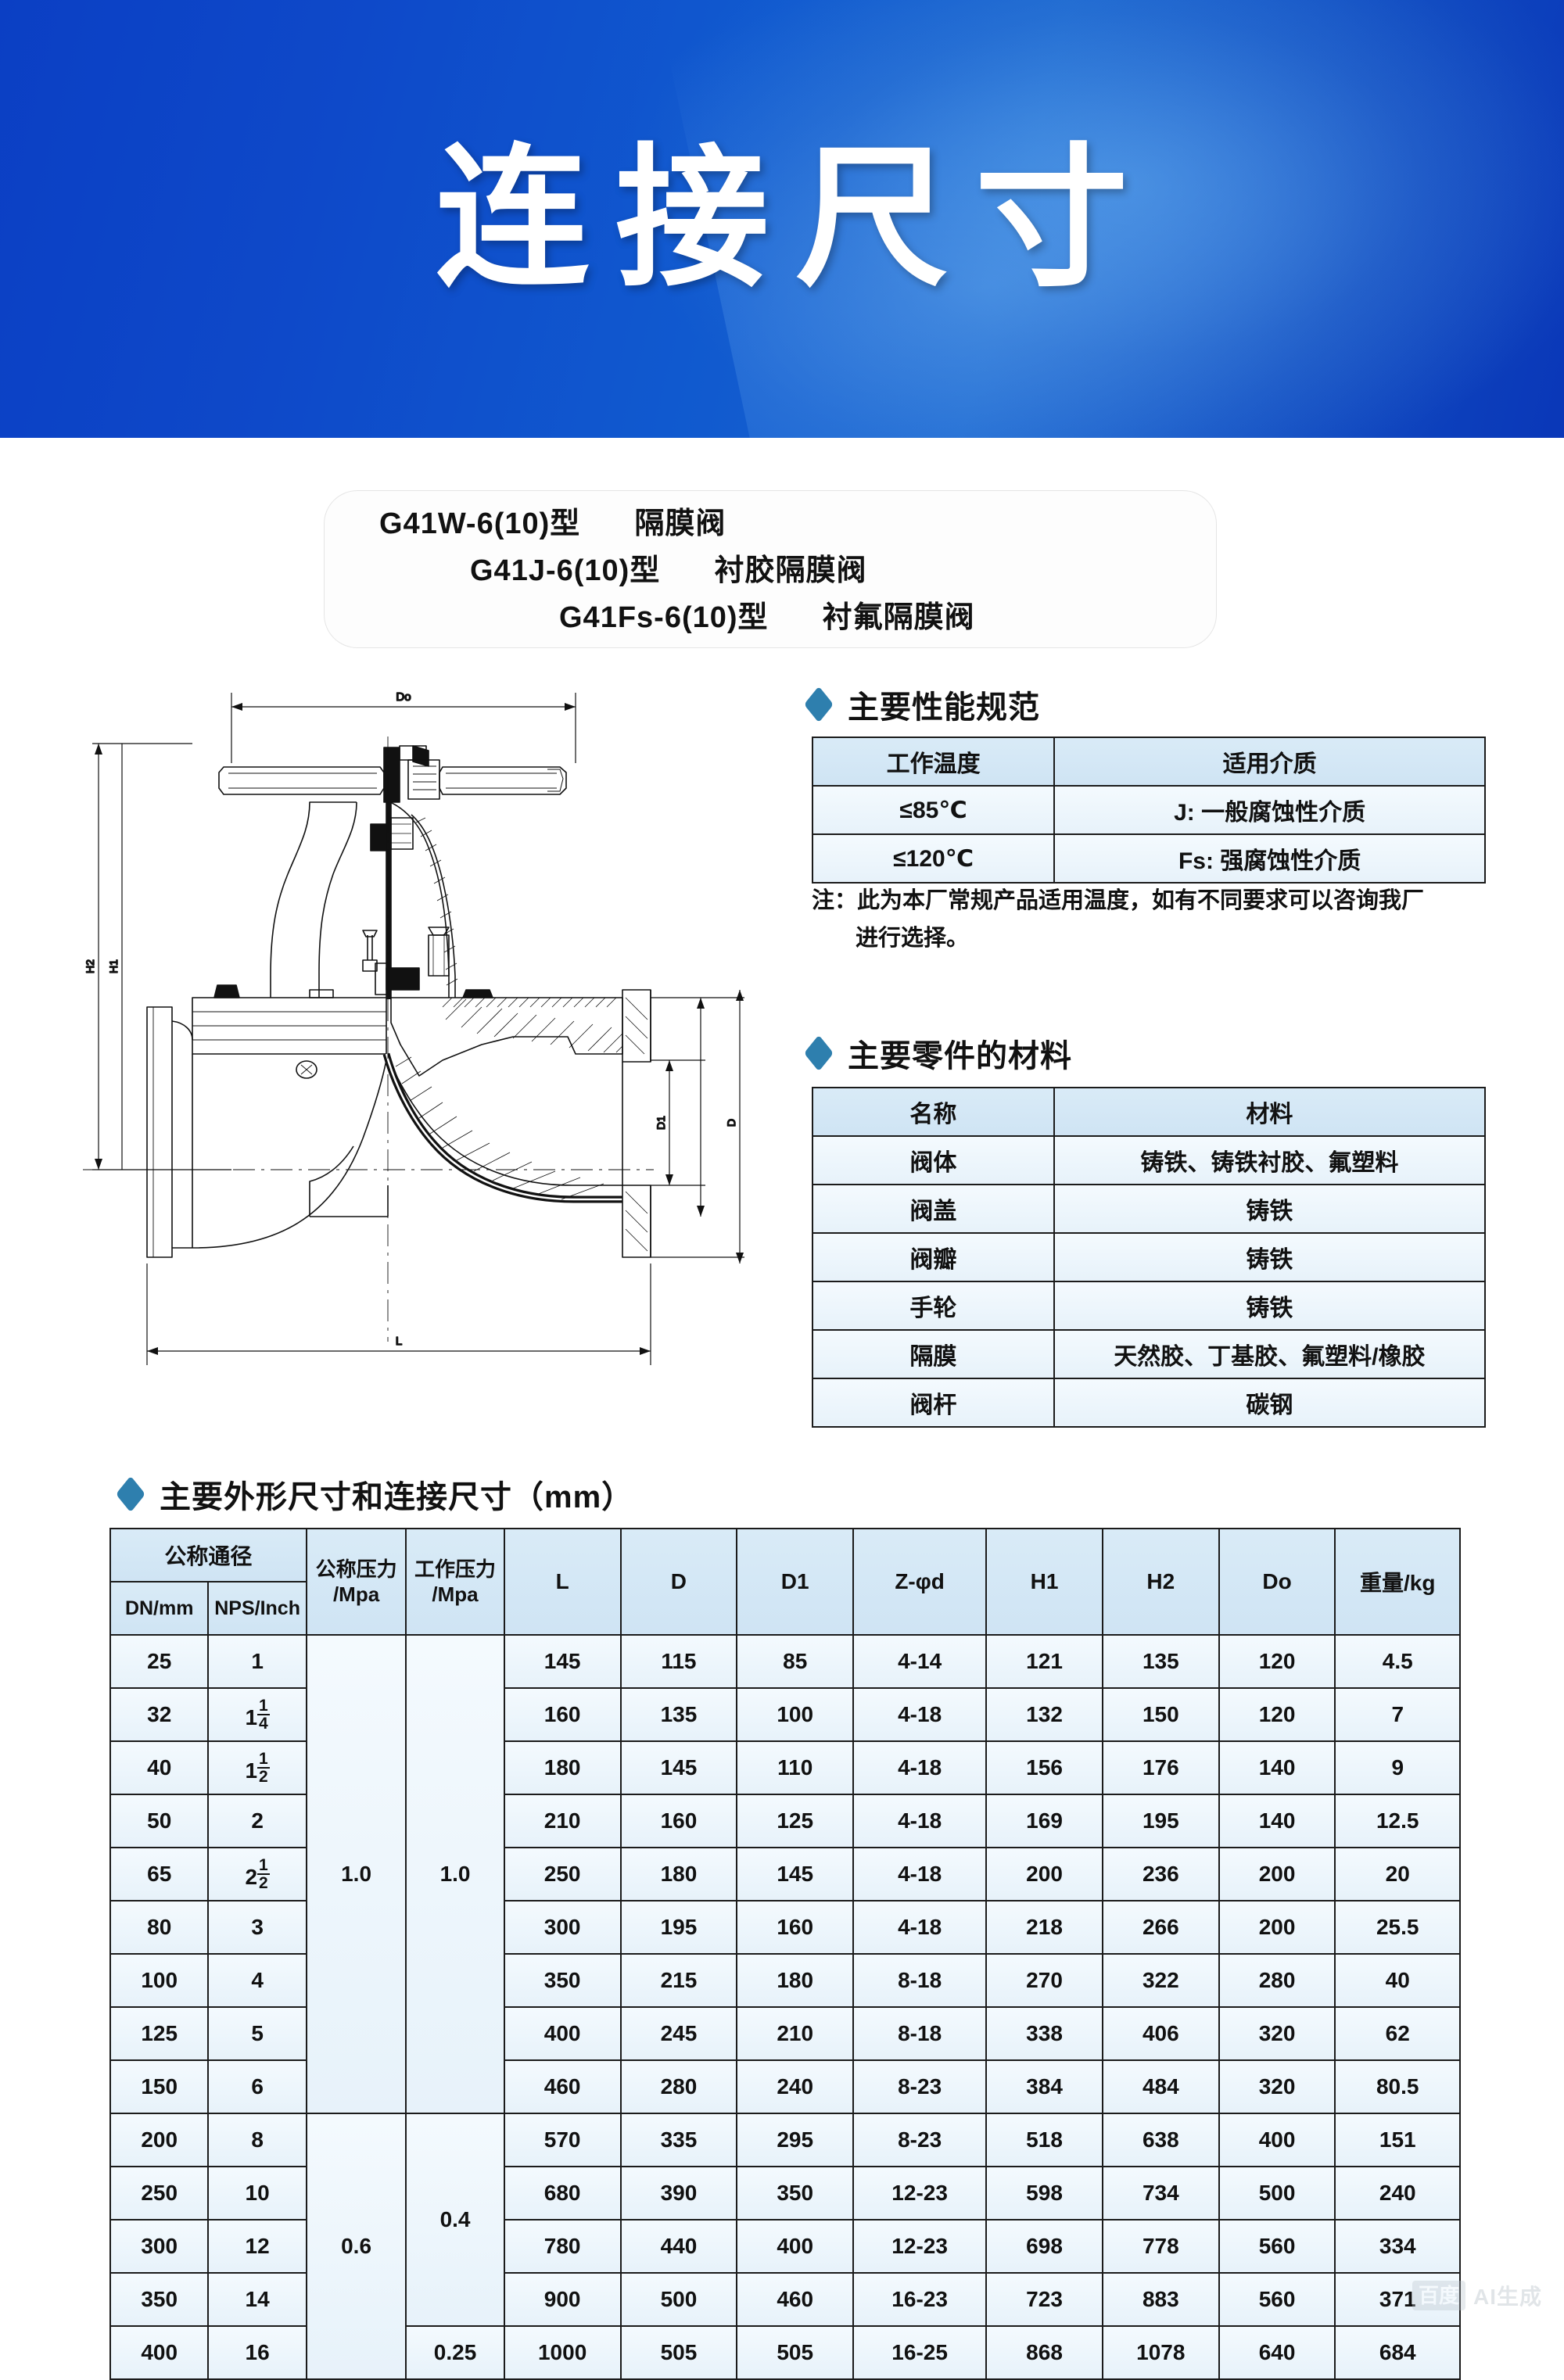 Image resolution: width=1564 pixels, height=2380 pixels. What do you see at coordinates (920, 1582) in the screenshot?
I see `dim-col-Zd: Z-φd` at bounding box center [920, 1582].